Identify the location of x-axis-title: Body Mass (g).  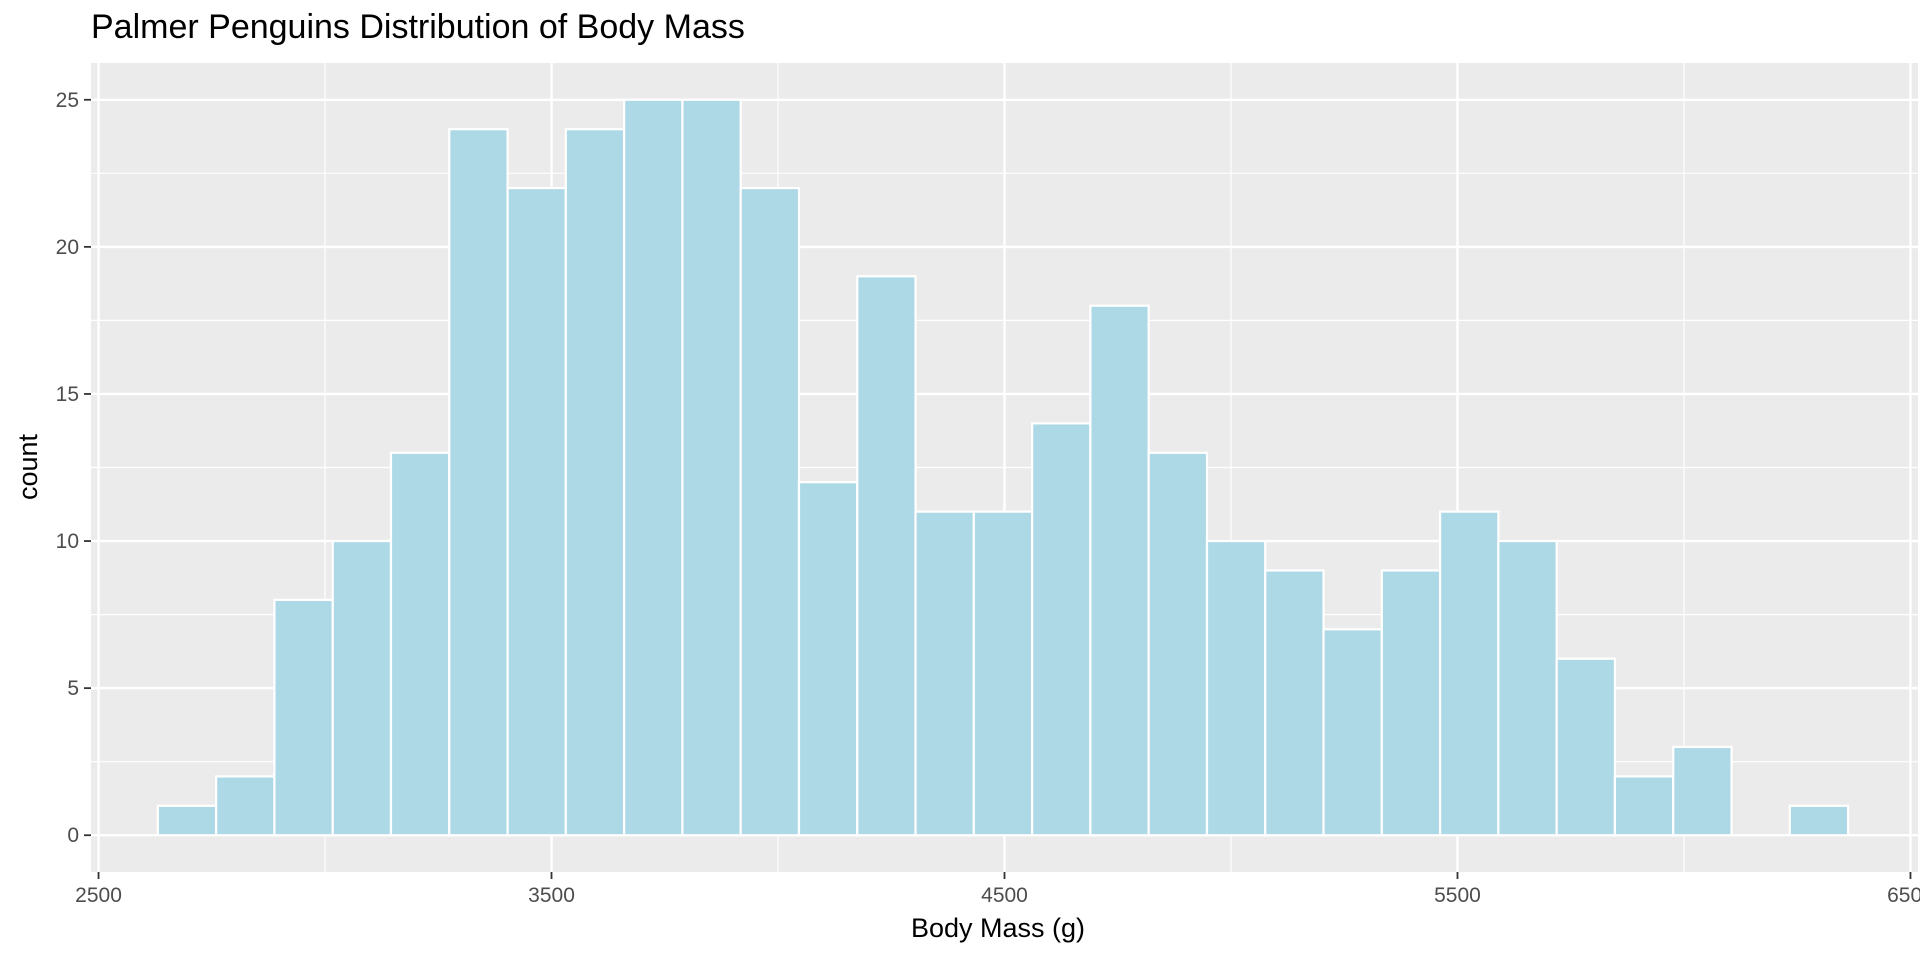
(998, 928).